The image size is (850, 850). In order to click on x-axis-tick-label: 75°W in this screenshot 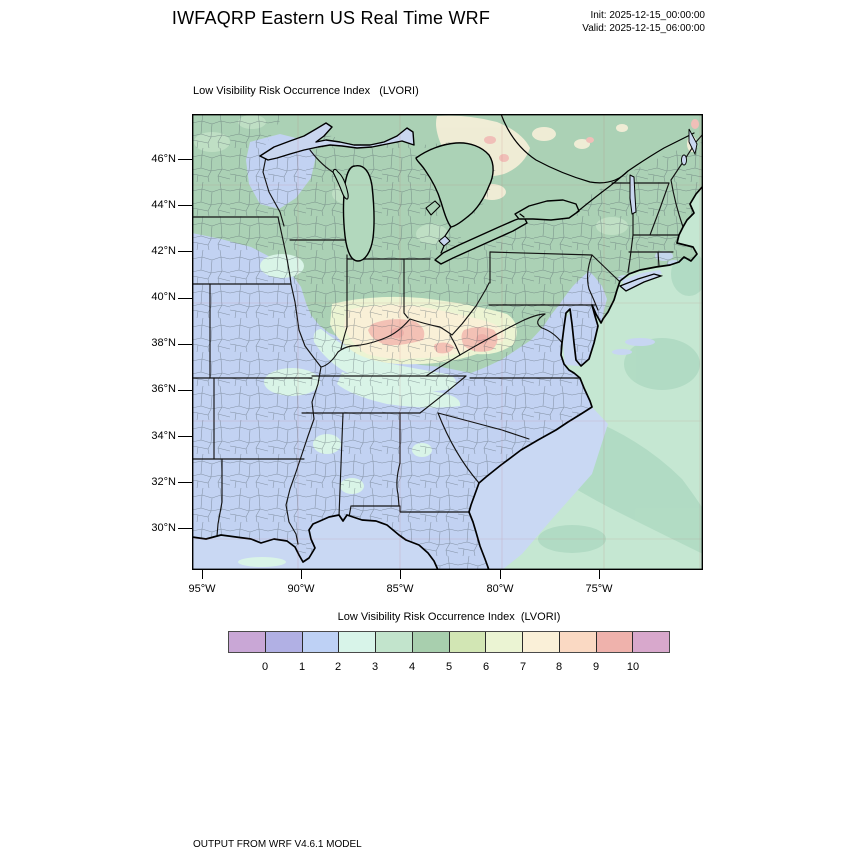, I will do `click(599, 589)`.